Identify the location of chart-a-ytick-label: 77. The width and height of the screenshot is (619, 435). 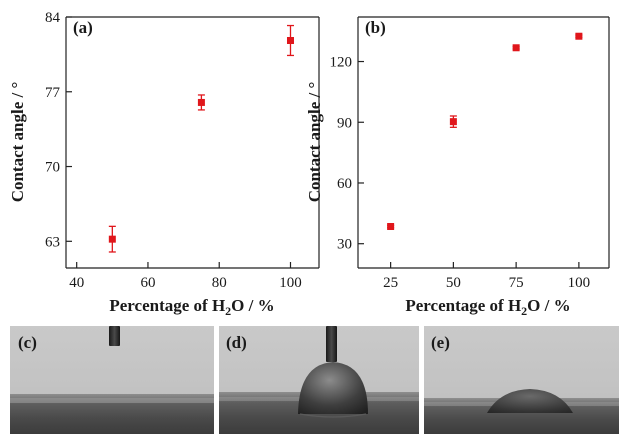
(53, 93).